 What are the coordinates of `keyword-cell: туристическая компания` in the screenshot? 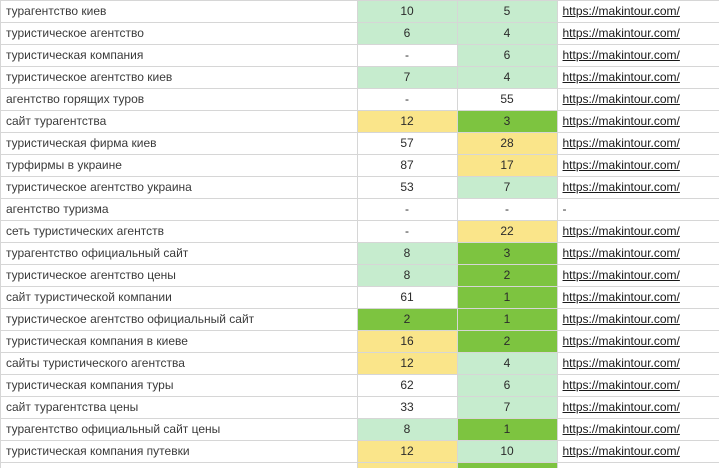 It's located at (179, 55).